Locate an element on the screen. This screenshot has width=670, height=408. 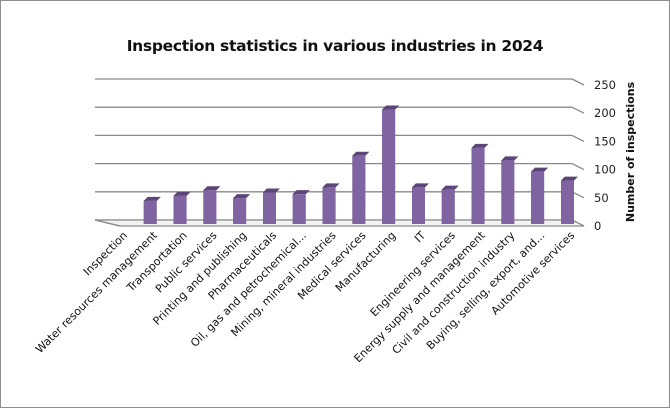
y-axis-ticks: 0 50 100 150 200 250 is located at coordinates (605, 155).